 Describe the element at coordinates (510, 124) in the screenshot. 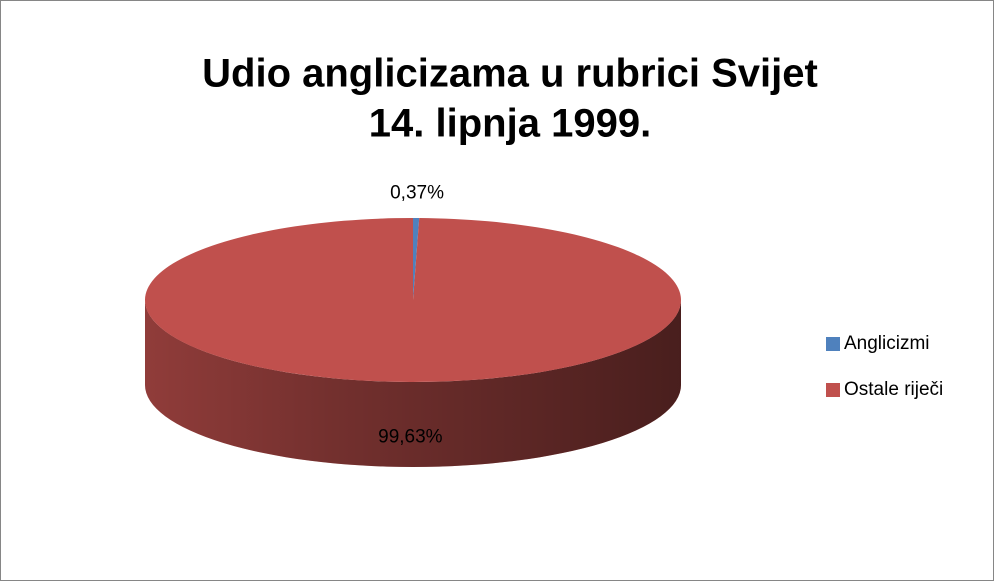

I see `chart-title: 14. lipnja 1999.` at that location.